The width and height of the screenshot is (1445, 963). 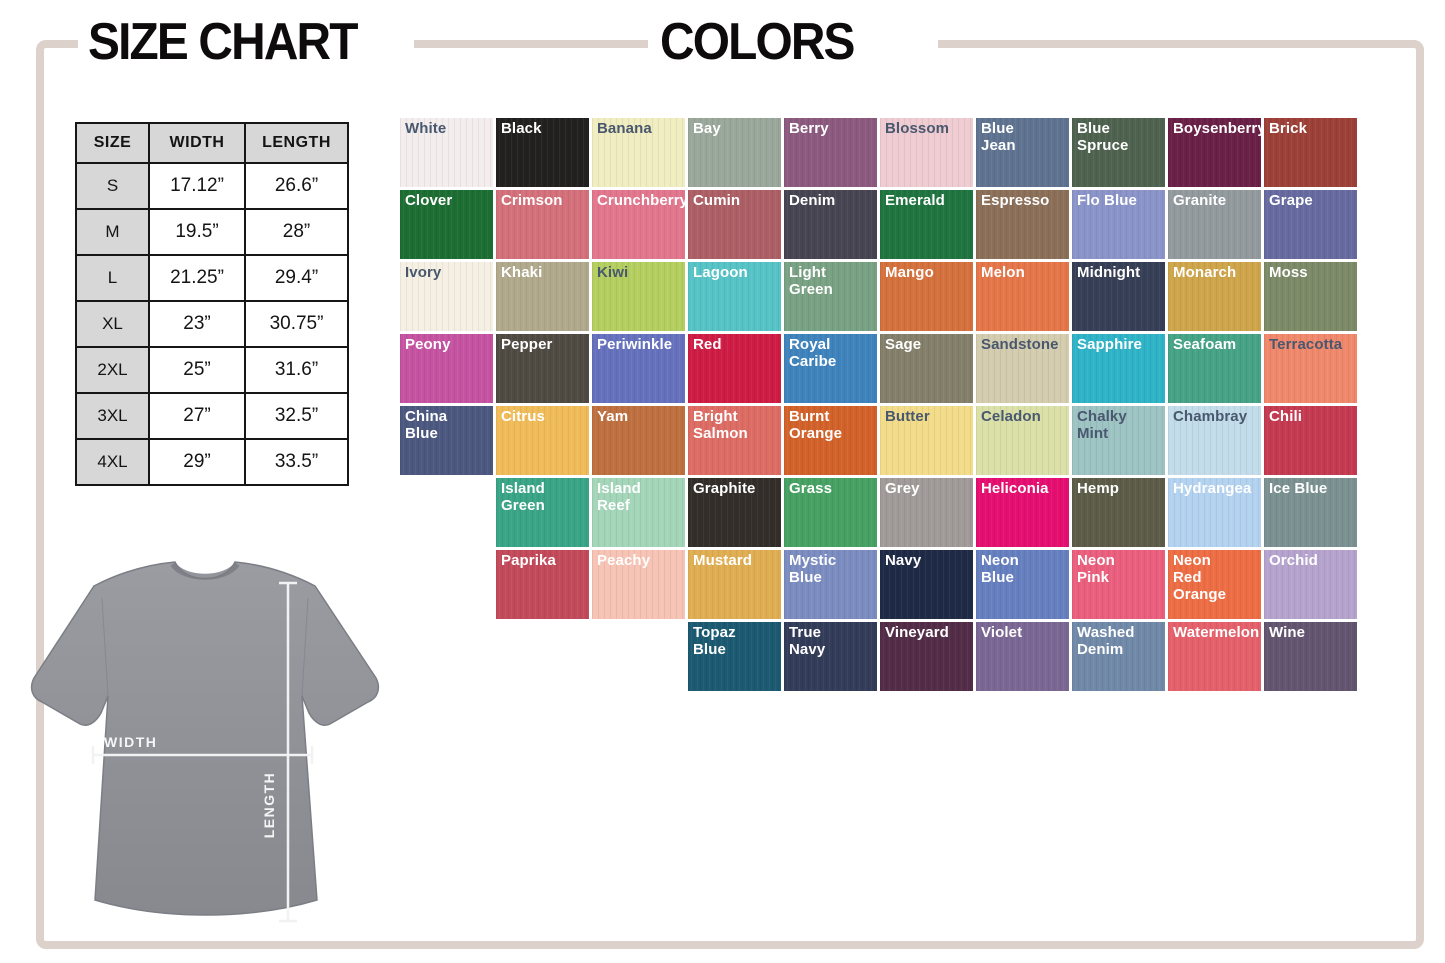 I want to click on color-swatch-label: Lagoon, so click(x=720, y=272).